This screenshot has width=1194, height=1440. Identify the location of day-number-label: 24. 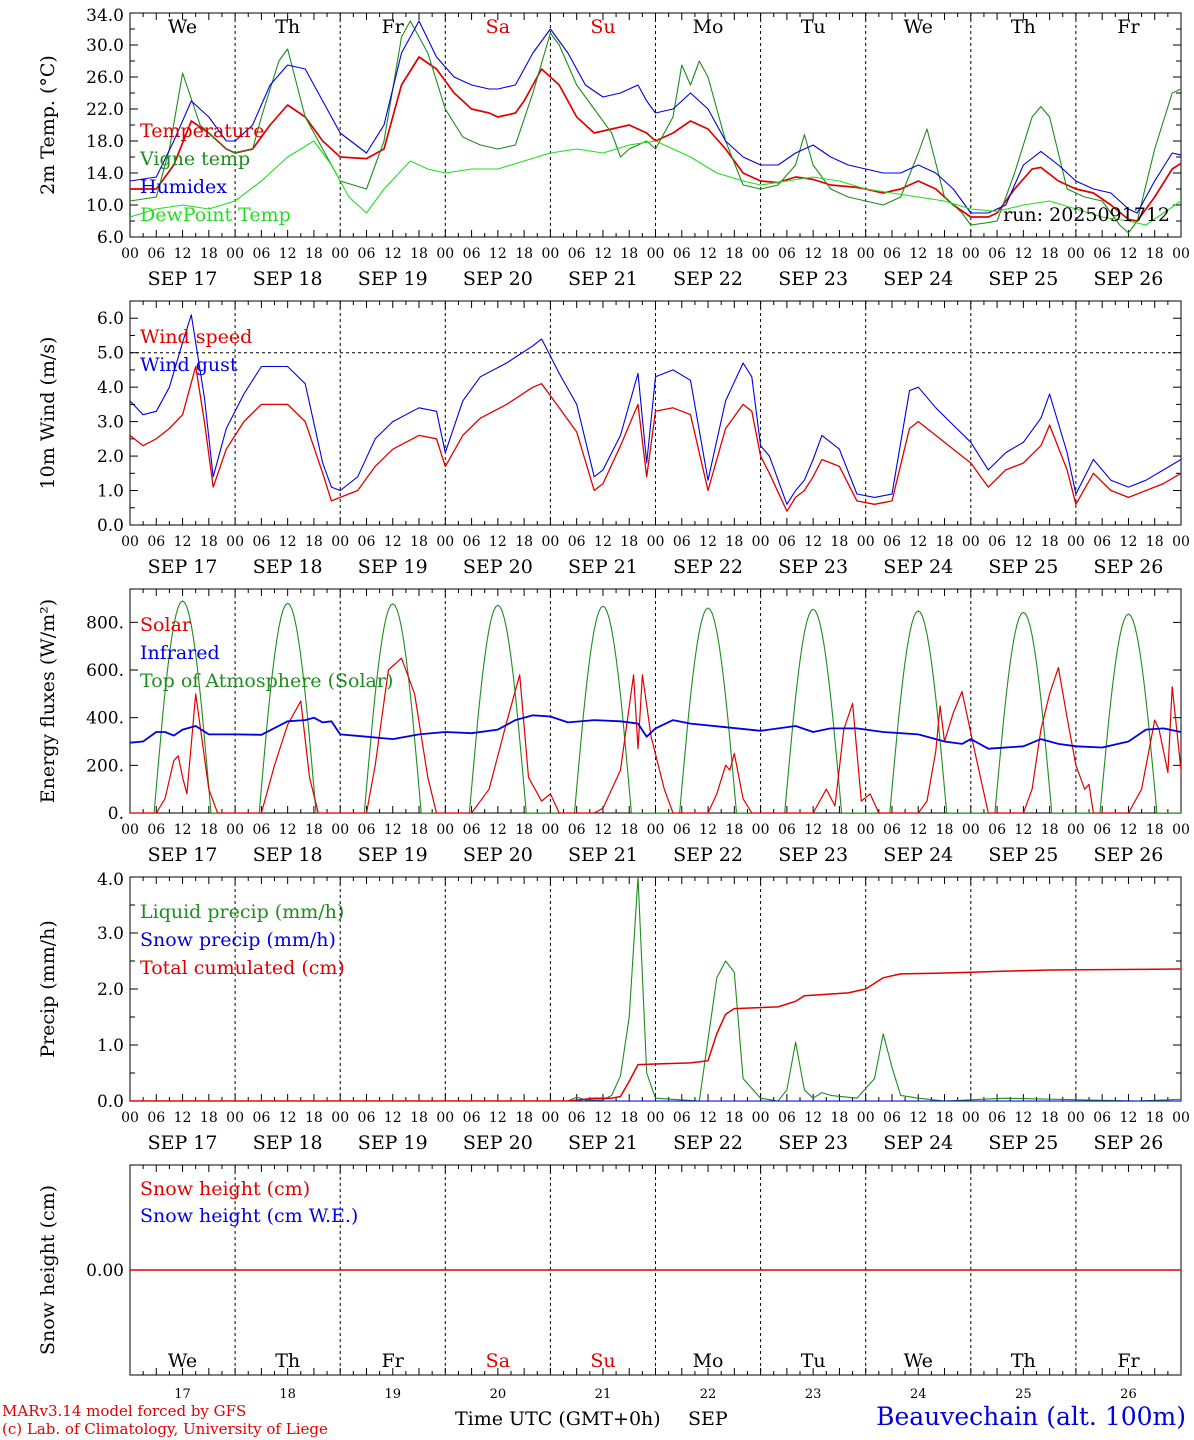
(918, 1394).